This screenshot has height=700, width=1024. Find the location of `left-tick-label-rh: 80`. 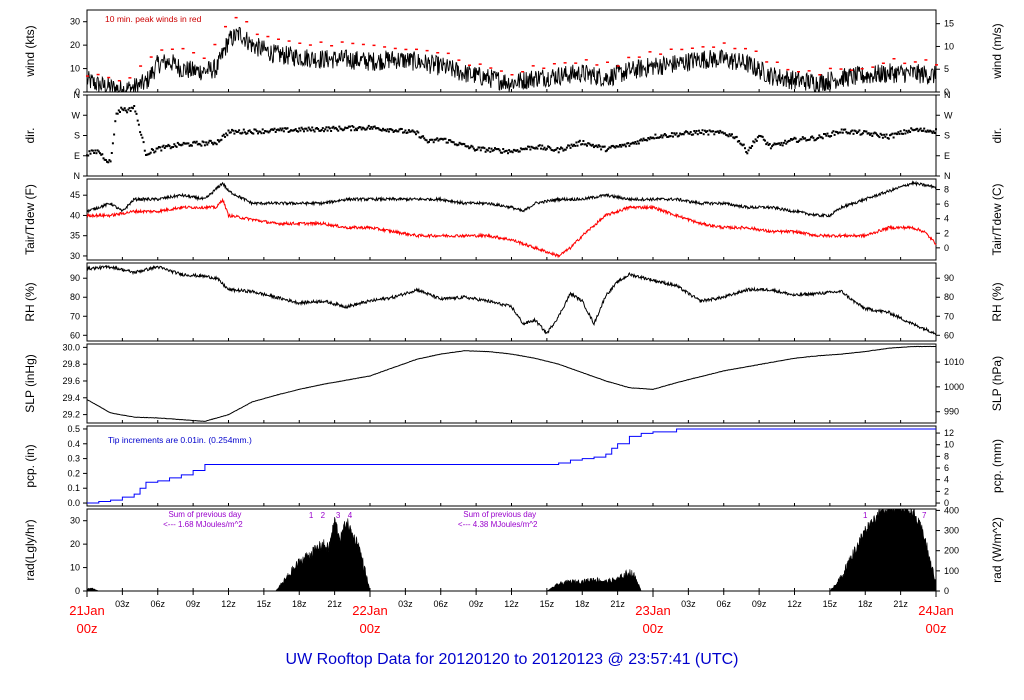

left-tick-label-rh: 80 is located at coordinates (75, 297).